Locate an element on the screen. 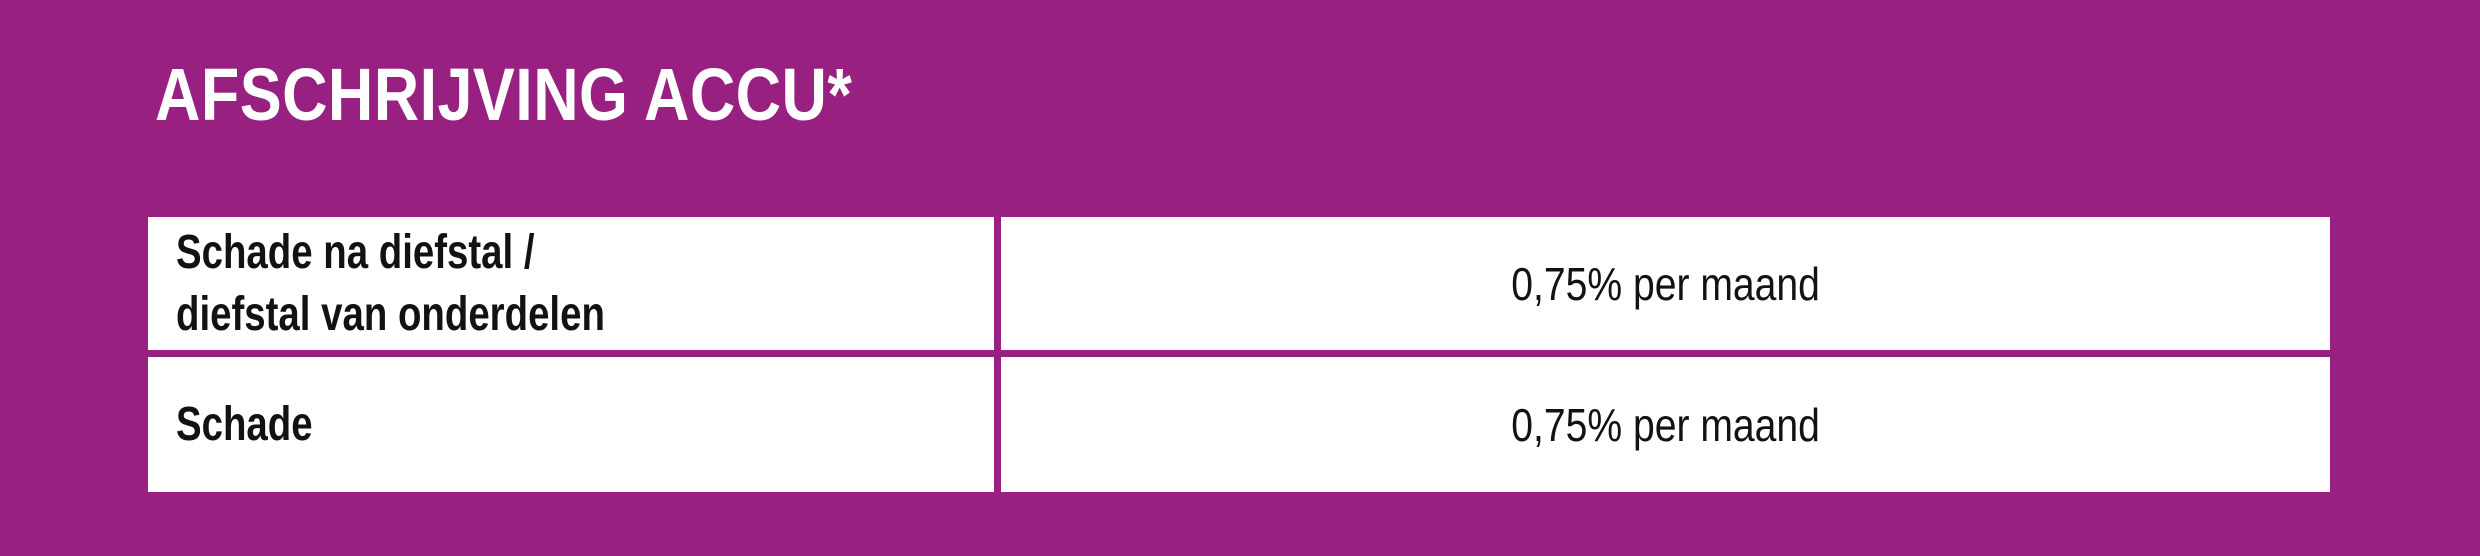 The width and height of the screenshot is (2480, 556). page-title: AFSCHRIJVING ACCU* is located at coordinates (565, 95).